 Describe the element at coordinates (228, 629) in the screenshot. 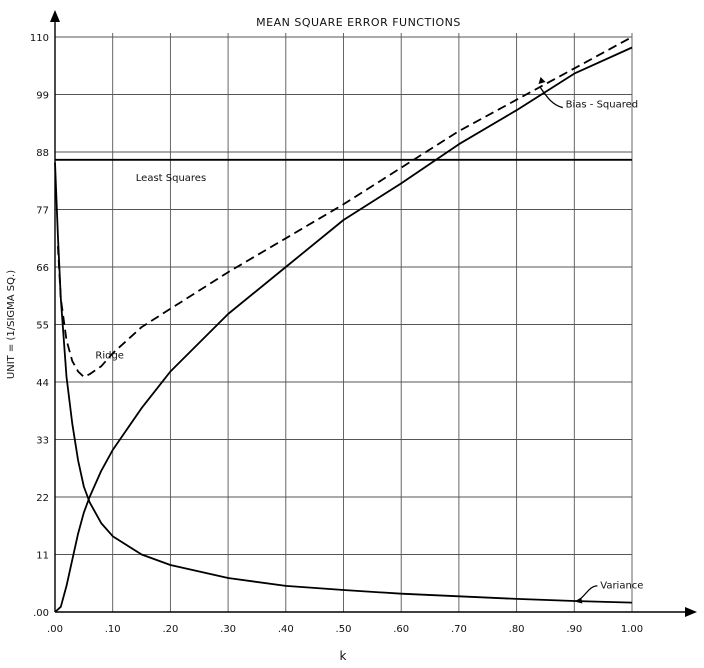

I see `x-tick-label: .30` at that location.